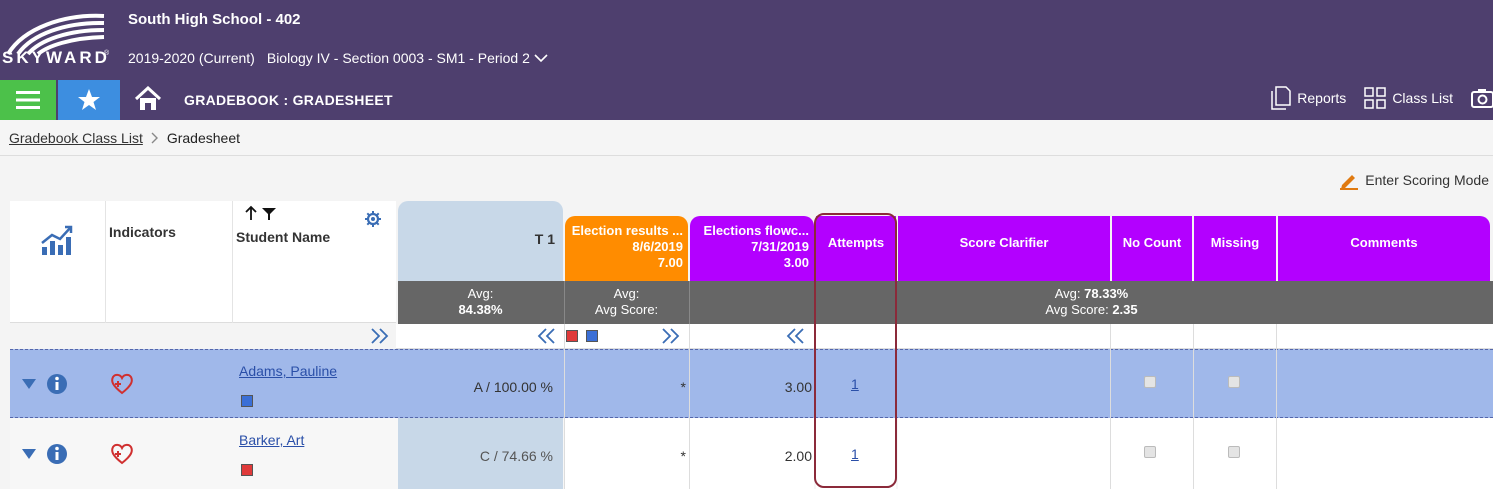 The width and height of the screenshot is (1493, 489). I want to click on nav-actions: Reports Class List, so click(1382, 98).